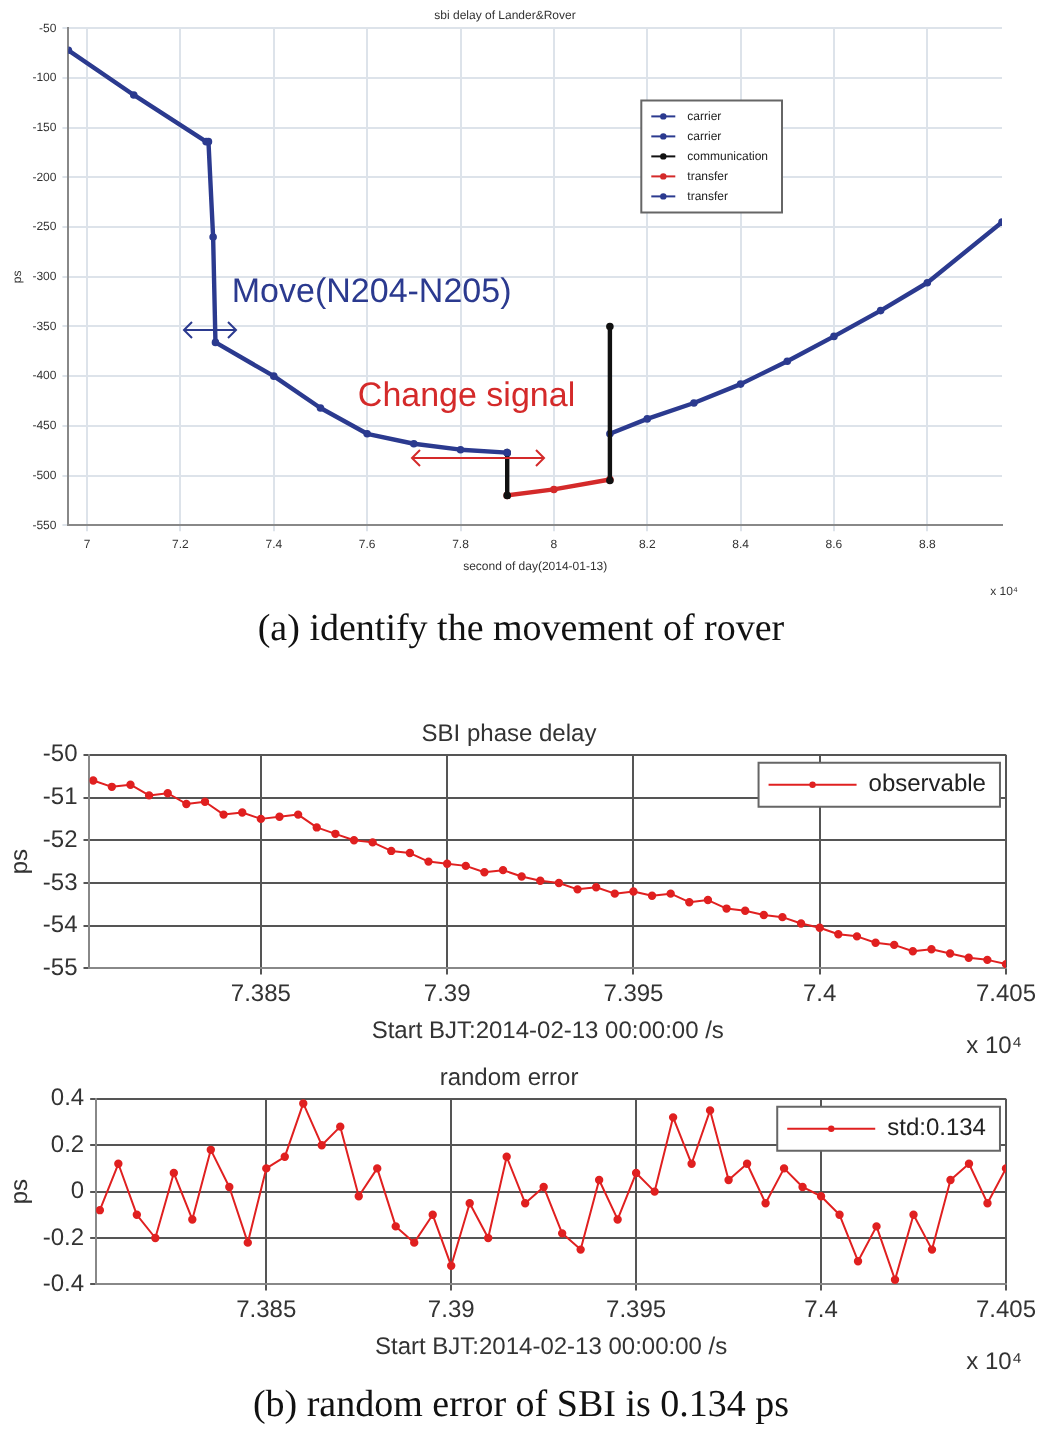  Describe the element at coordinates (60, 924) in the screenshot. I see `y-tick-label: -54` at that location.